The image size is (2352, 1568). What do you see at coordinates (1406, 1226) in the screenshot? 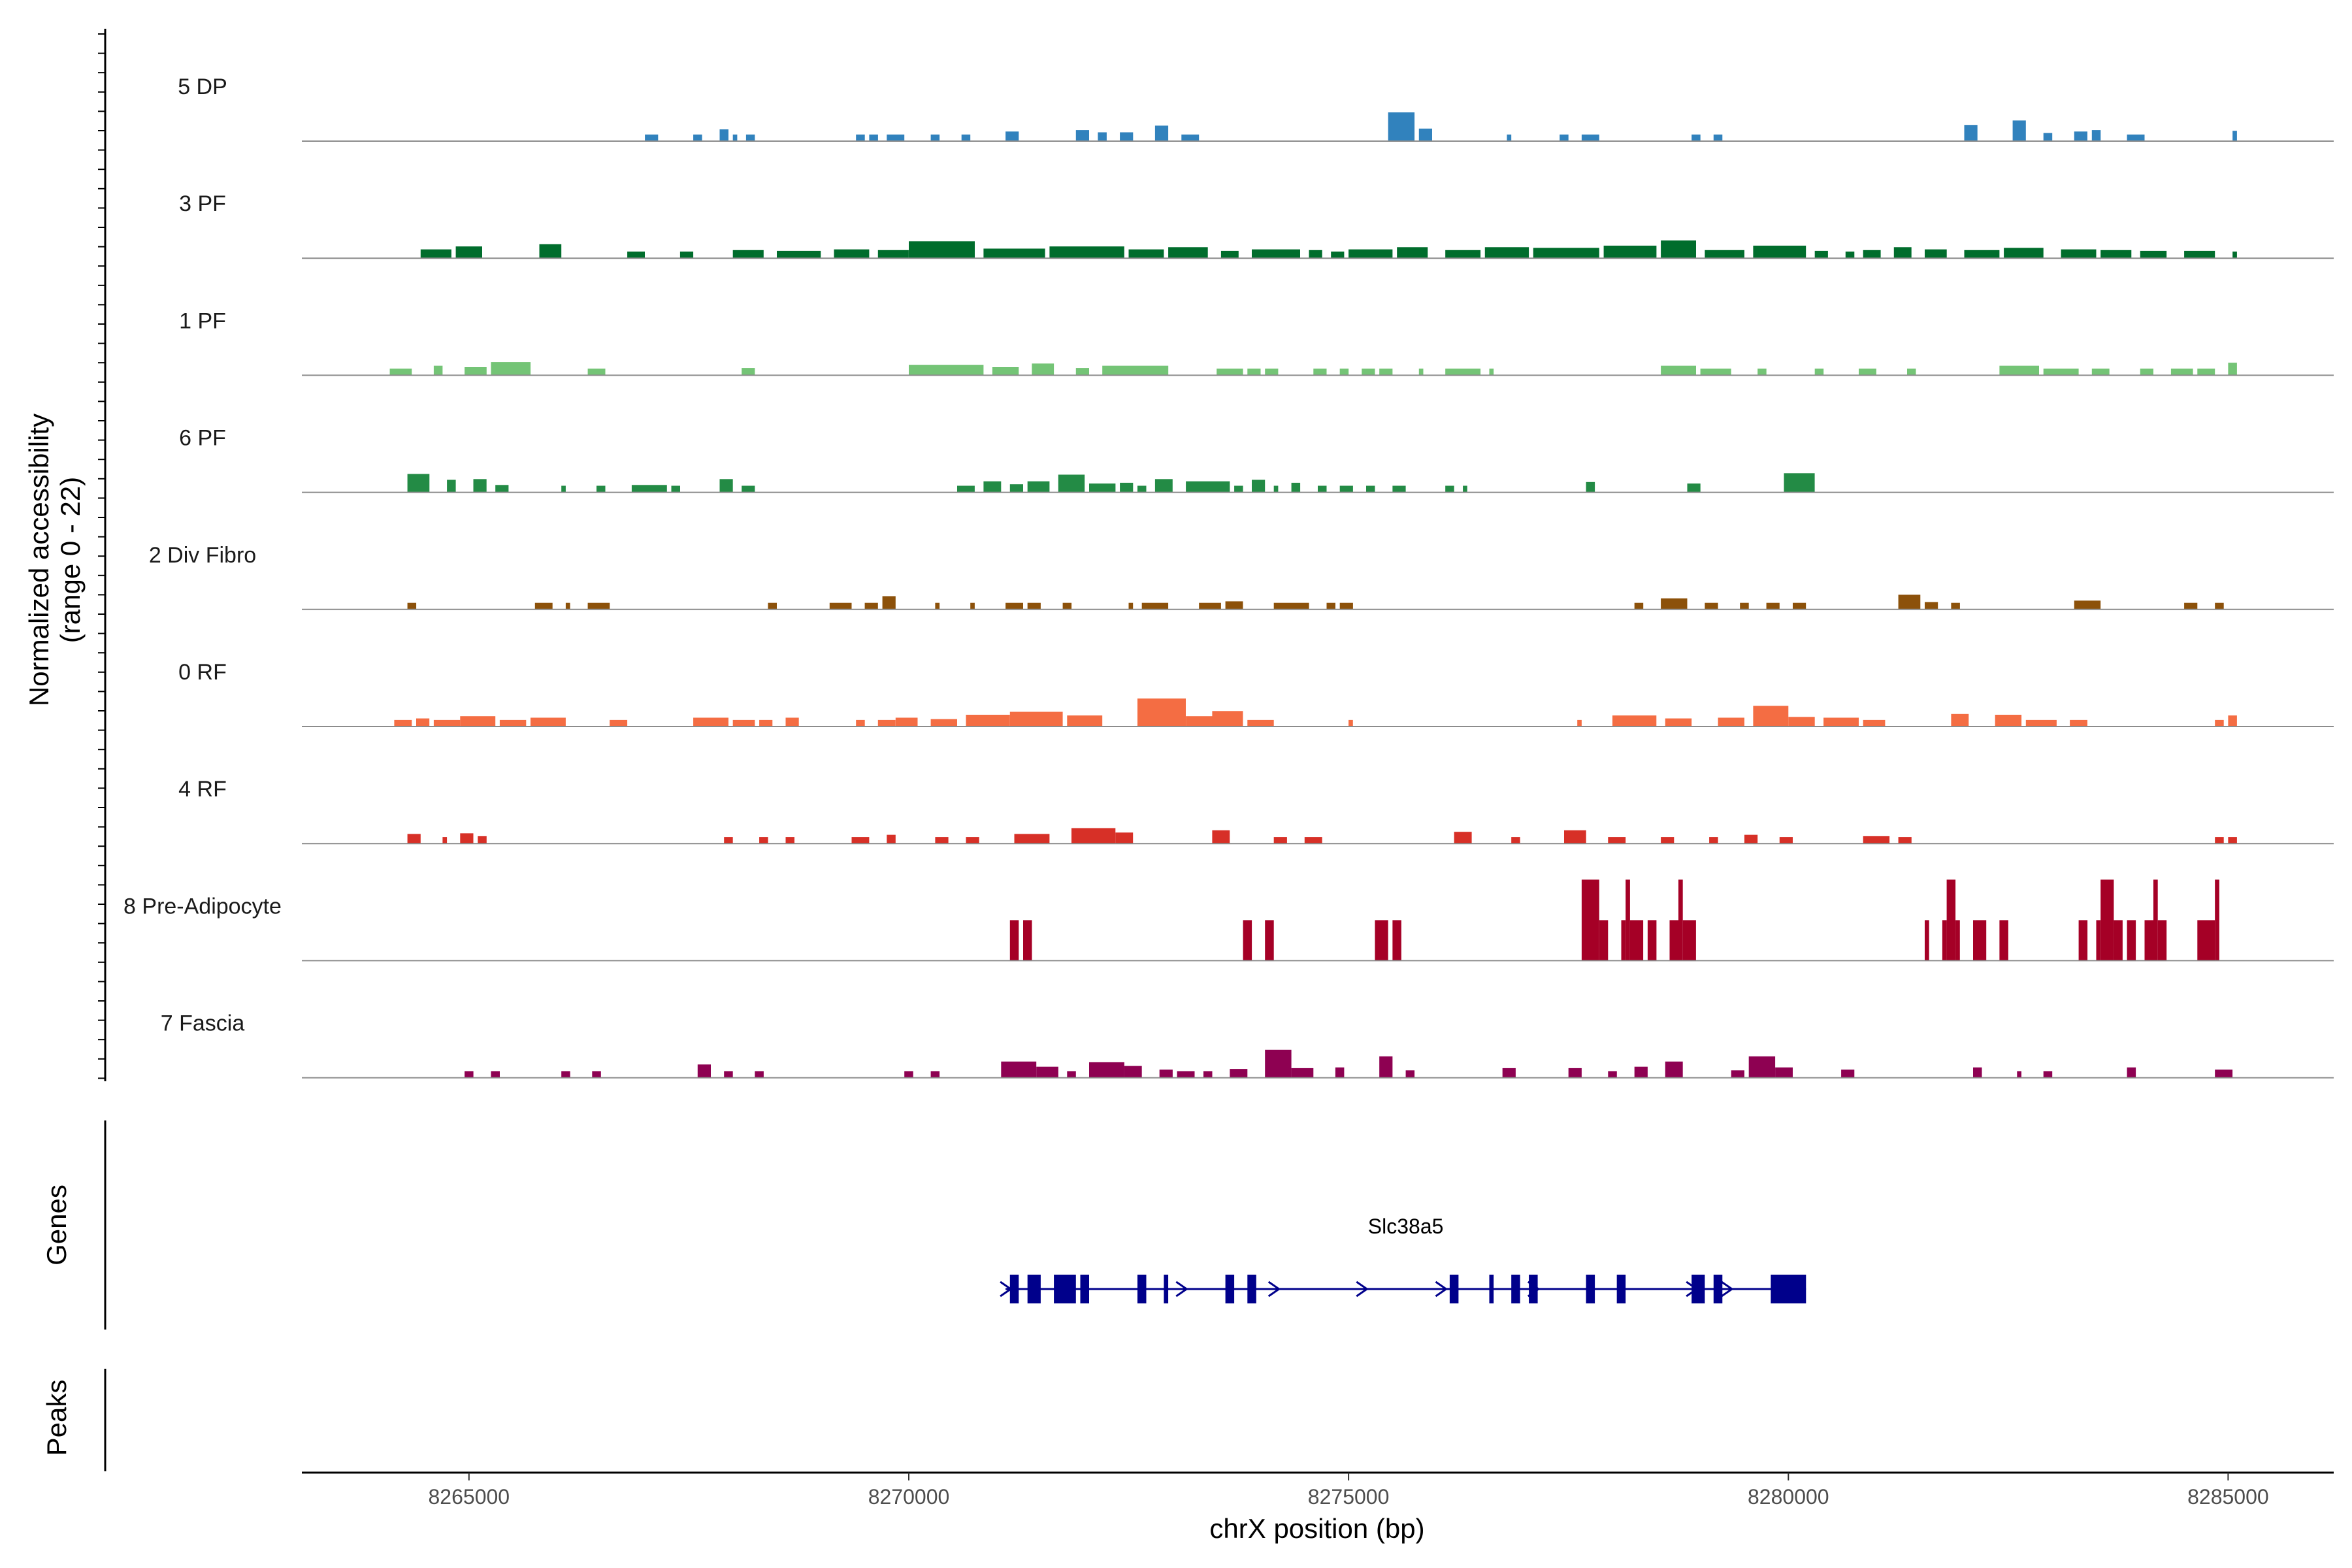
I see `gene-label: Slc38a5` at bounding box center [1406, 1226].